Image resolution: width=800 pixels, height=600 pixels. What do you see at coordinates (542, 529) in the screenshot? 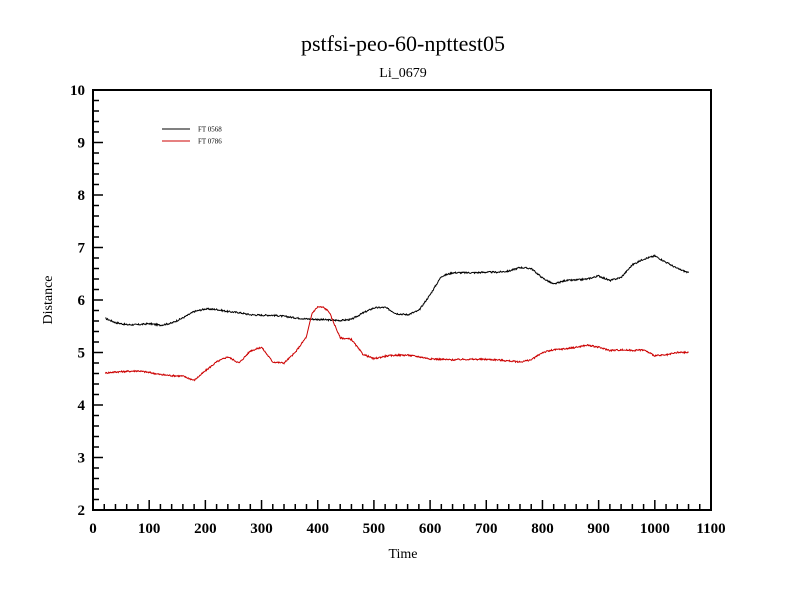
I see `x-tick-label: 800` at bounding box center [542, 529].